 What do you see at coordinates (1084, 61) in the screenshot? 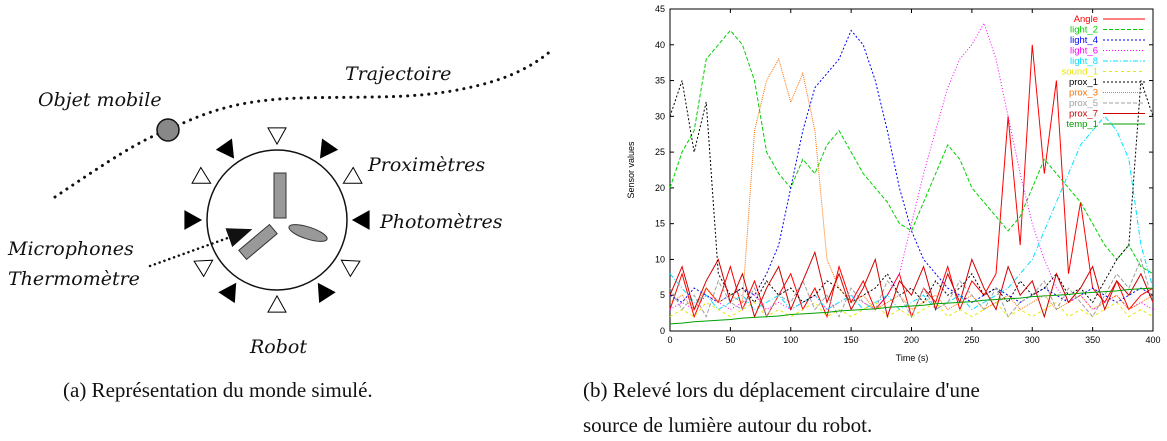
I see `legend-label: light_8` at bounding box center [1084, 61].